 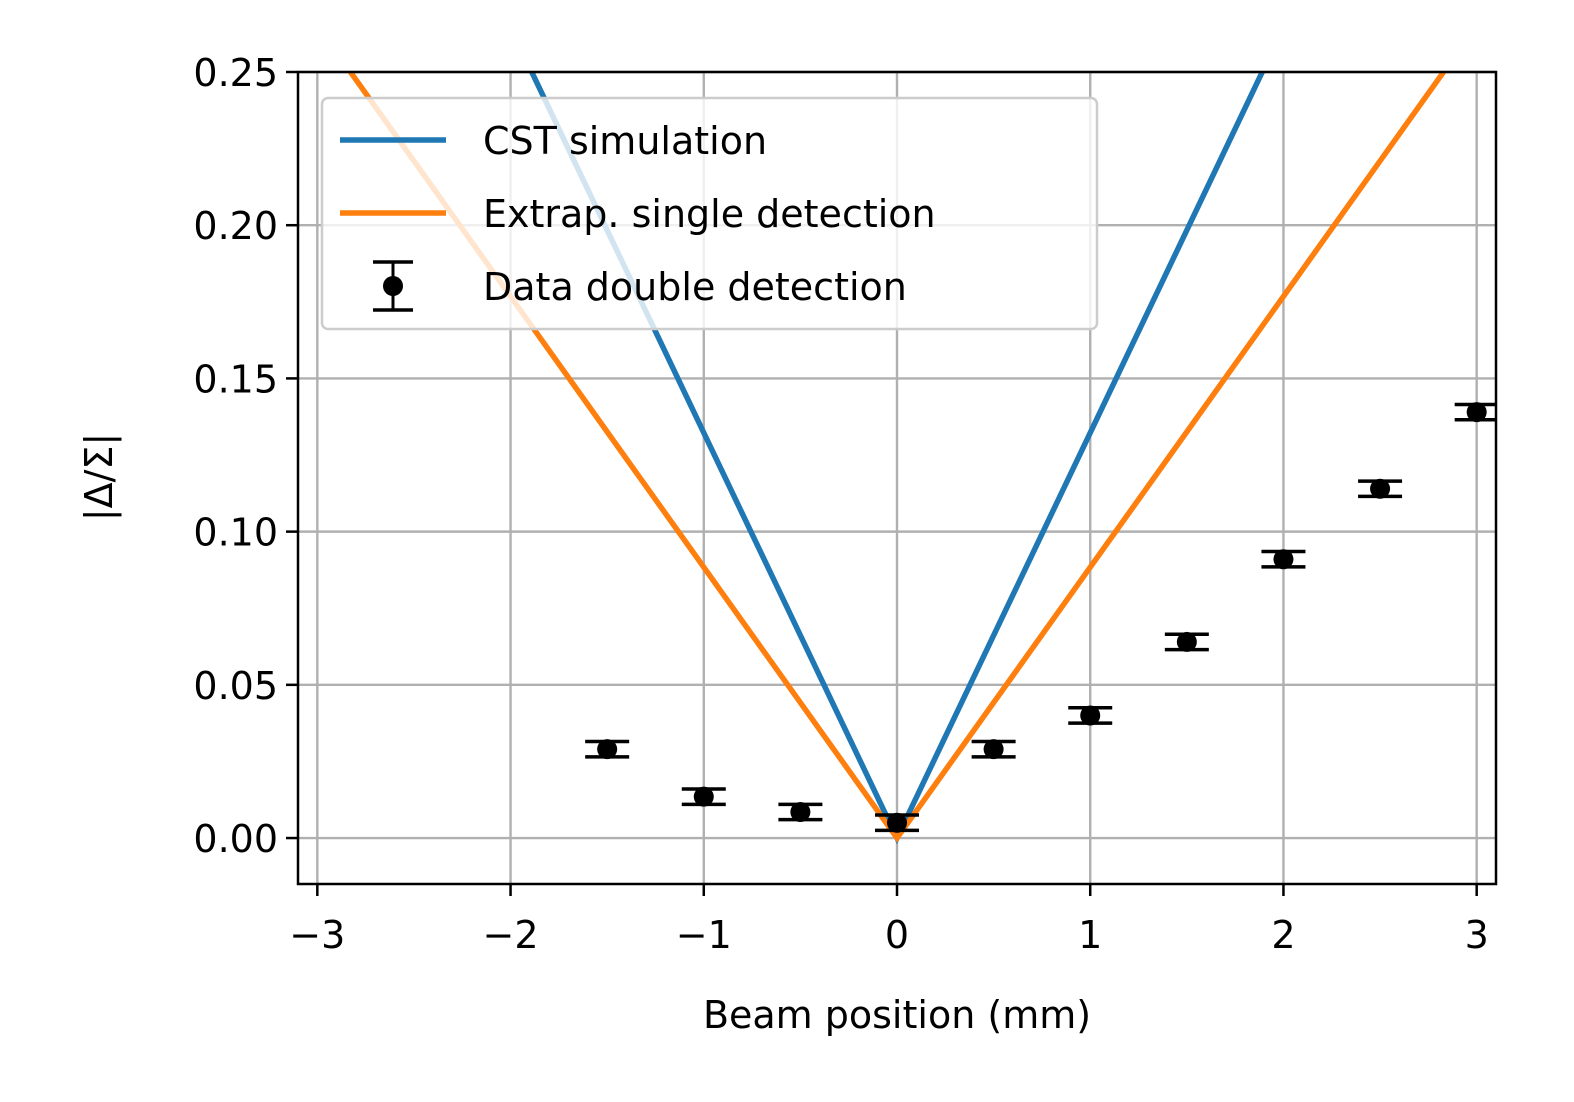 What do you see at coordinates (897, 1015) in the screenshot?
I see `x-axis-label: Beam position (mm)` at bounding box center [897, 1015].